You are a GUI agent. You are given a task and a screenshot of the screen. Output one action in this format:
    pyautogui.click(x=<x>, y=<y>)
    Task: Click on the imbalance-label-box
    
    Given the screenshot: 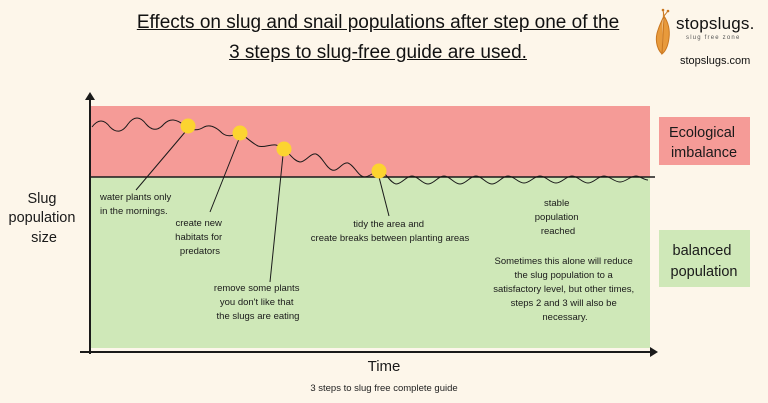 What is the action you would take?
    pyautogui.click(x=704, y=141)
    